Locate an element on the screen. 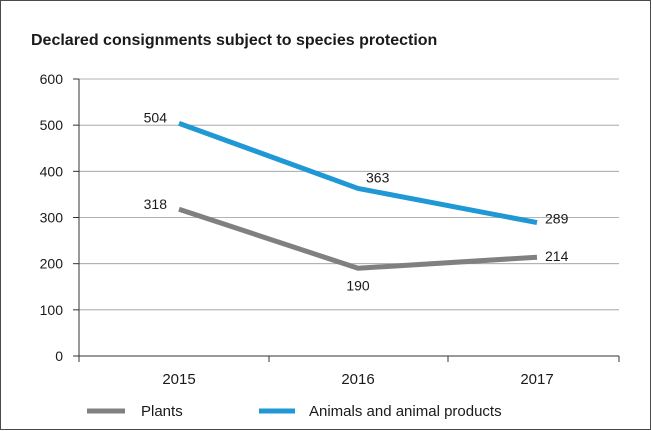 Image resolution: width=651 pixels, height=431 pixels. data-label: 363 is located at coordinates (378, 177).